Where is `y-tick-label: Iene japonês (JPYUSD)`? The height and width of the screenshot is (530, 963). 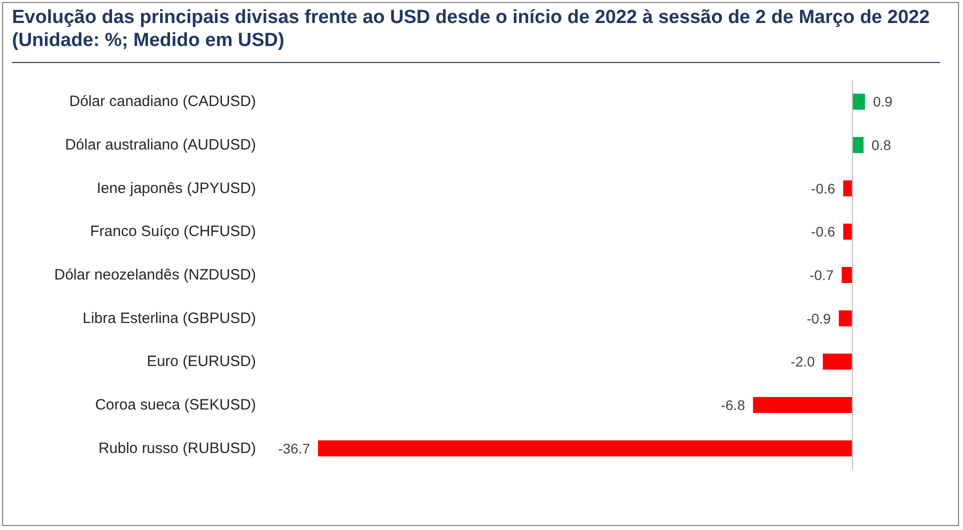 y-tick-label: Iene japonês (JPYUSD) is located at coordinates (176, 188).